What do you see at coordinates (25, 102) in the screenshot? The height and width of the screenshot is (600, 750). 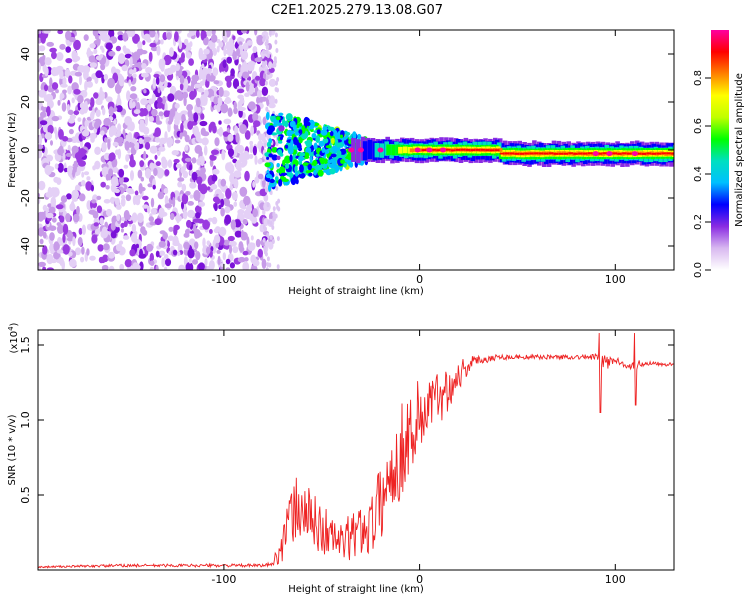 I see `y-tick-label: 20` at bounding box center [25, 102].